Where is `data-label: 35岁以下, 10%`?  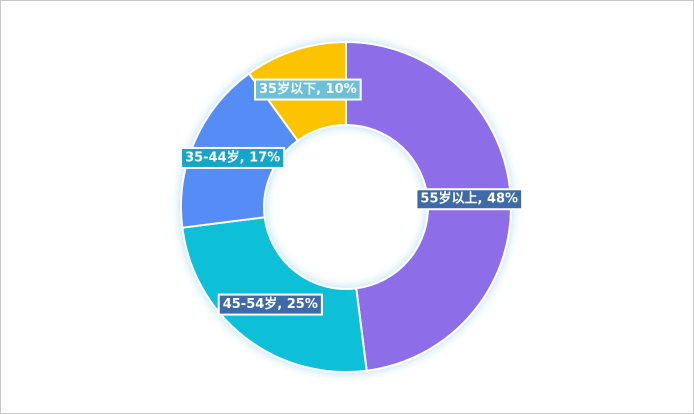
data-label: 35岁以下, 10% is located at coordinates (308, 89).